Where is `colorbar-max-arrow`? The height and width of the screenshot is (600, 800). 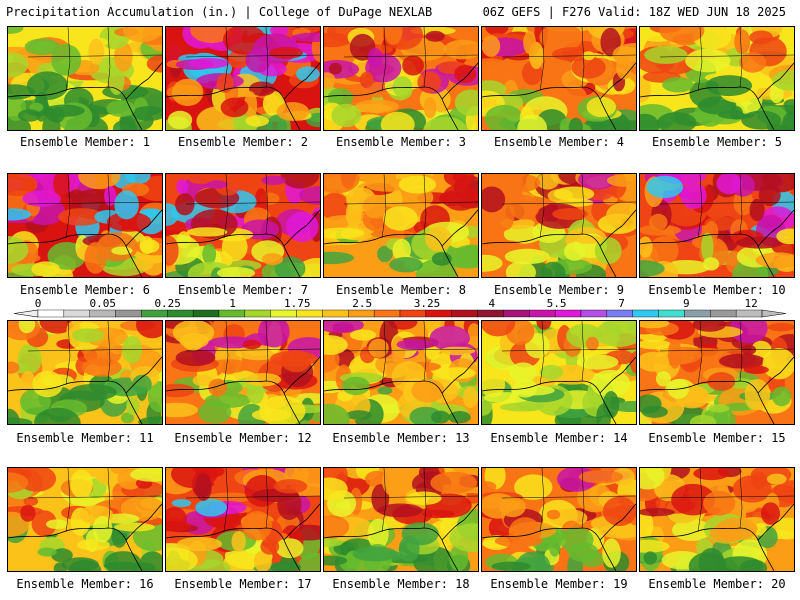
colorbar-max-arrow is located at coordinates (774, 313).